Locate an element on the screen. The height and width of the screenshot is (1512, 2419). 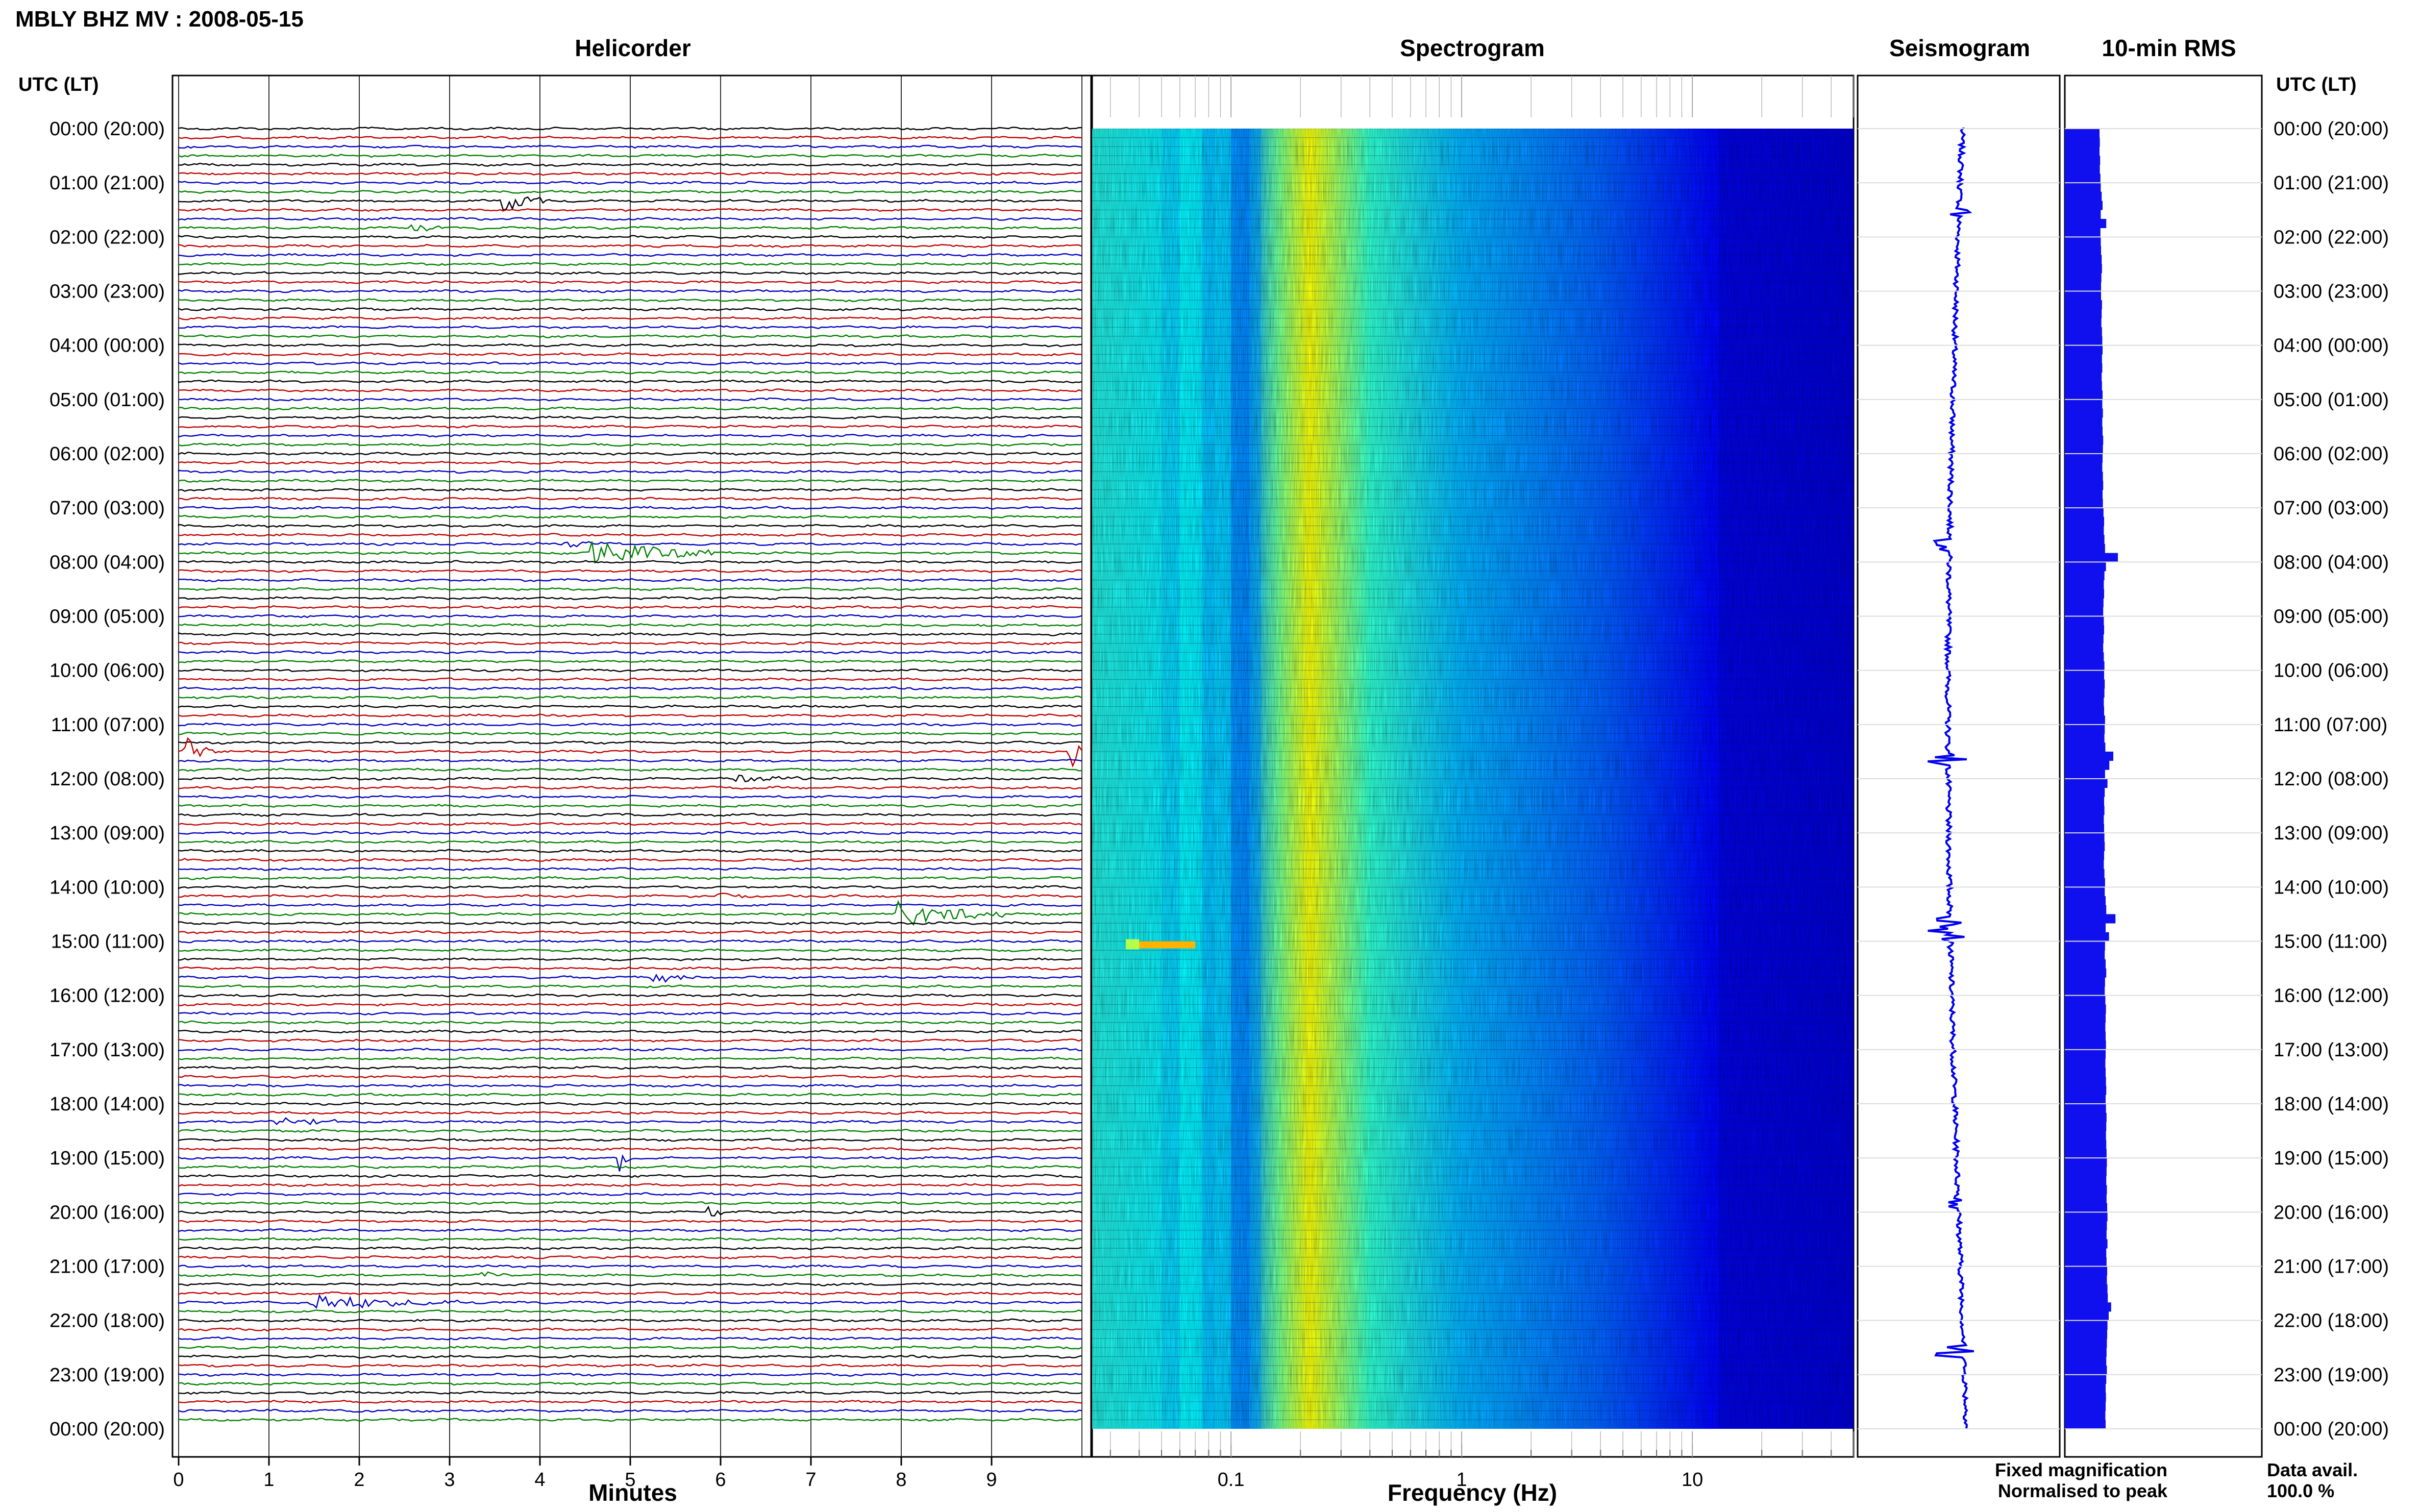
time-tick-left: 13:00 (09:00) is located at coordinates (107, 833).